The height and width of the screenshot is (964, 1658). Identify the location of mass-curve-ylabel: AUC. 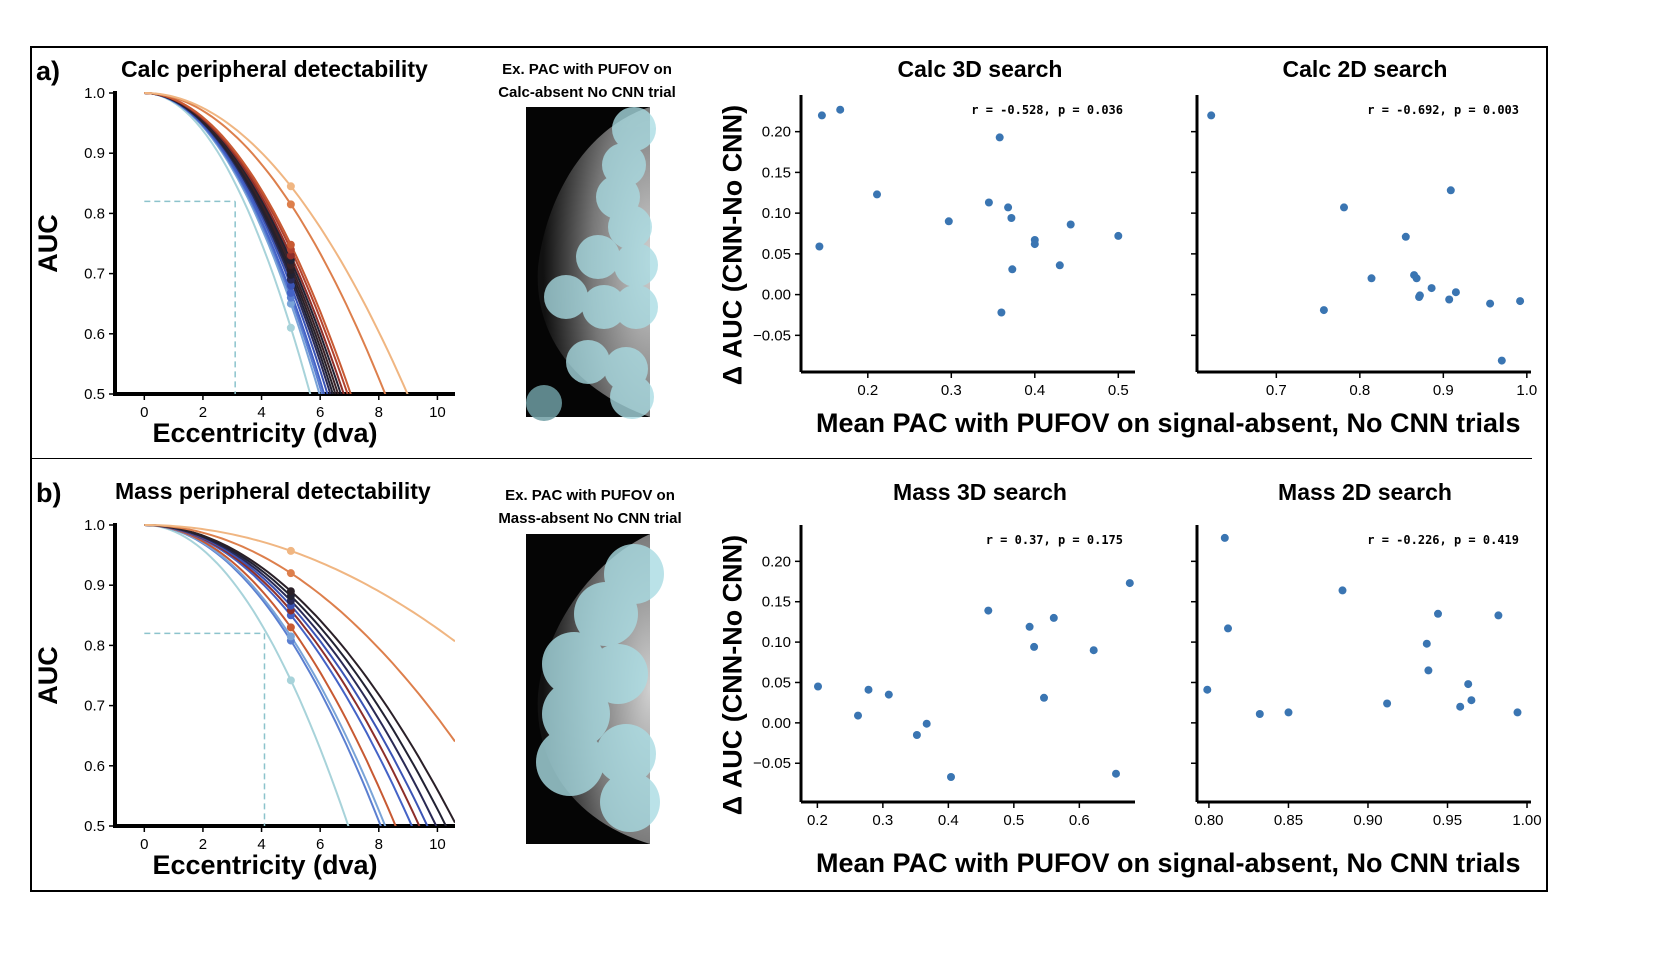
(48, 675).